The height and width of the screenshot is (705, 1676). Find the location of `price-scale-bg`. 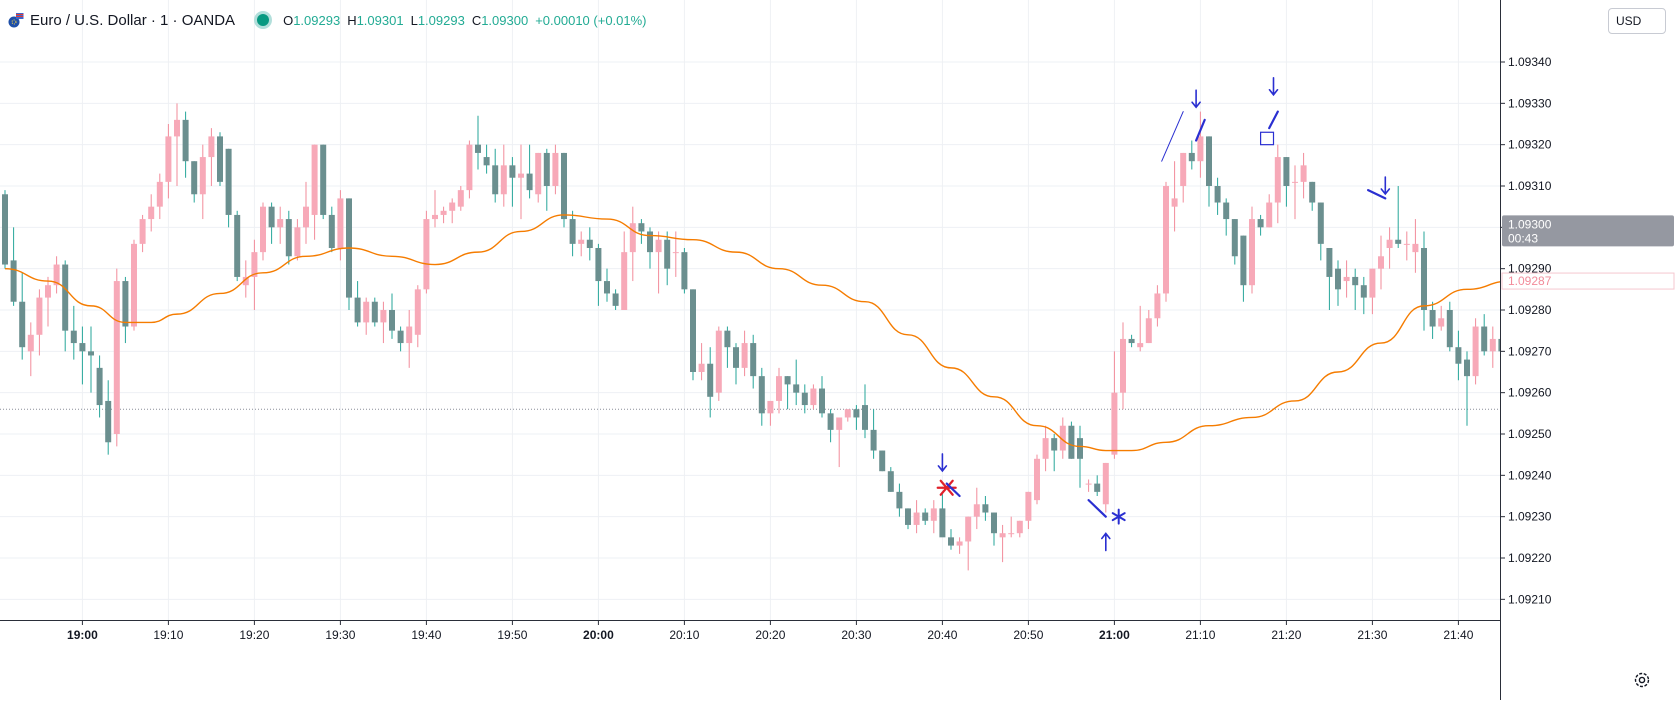

price-scale-bg is located at coordinates (1588, 350).